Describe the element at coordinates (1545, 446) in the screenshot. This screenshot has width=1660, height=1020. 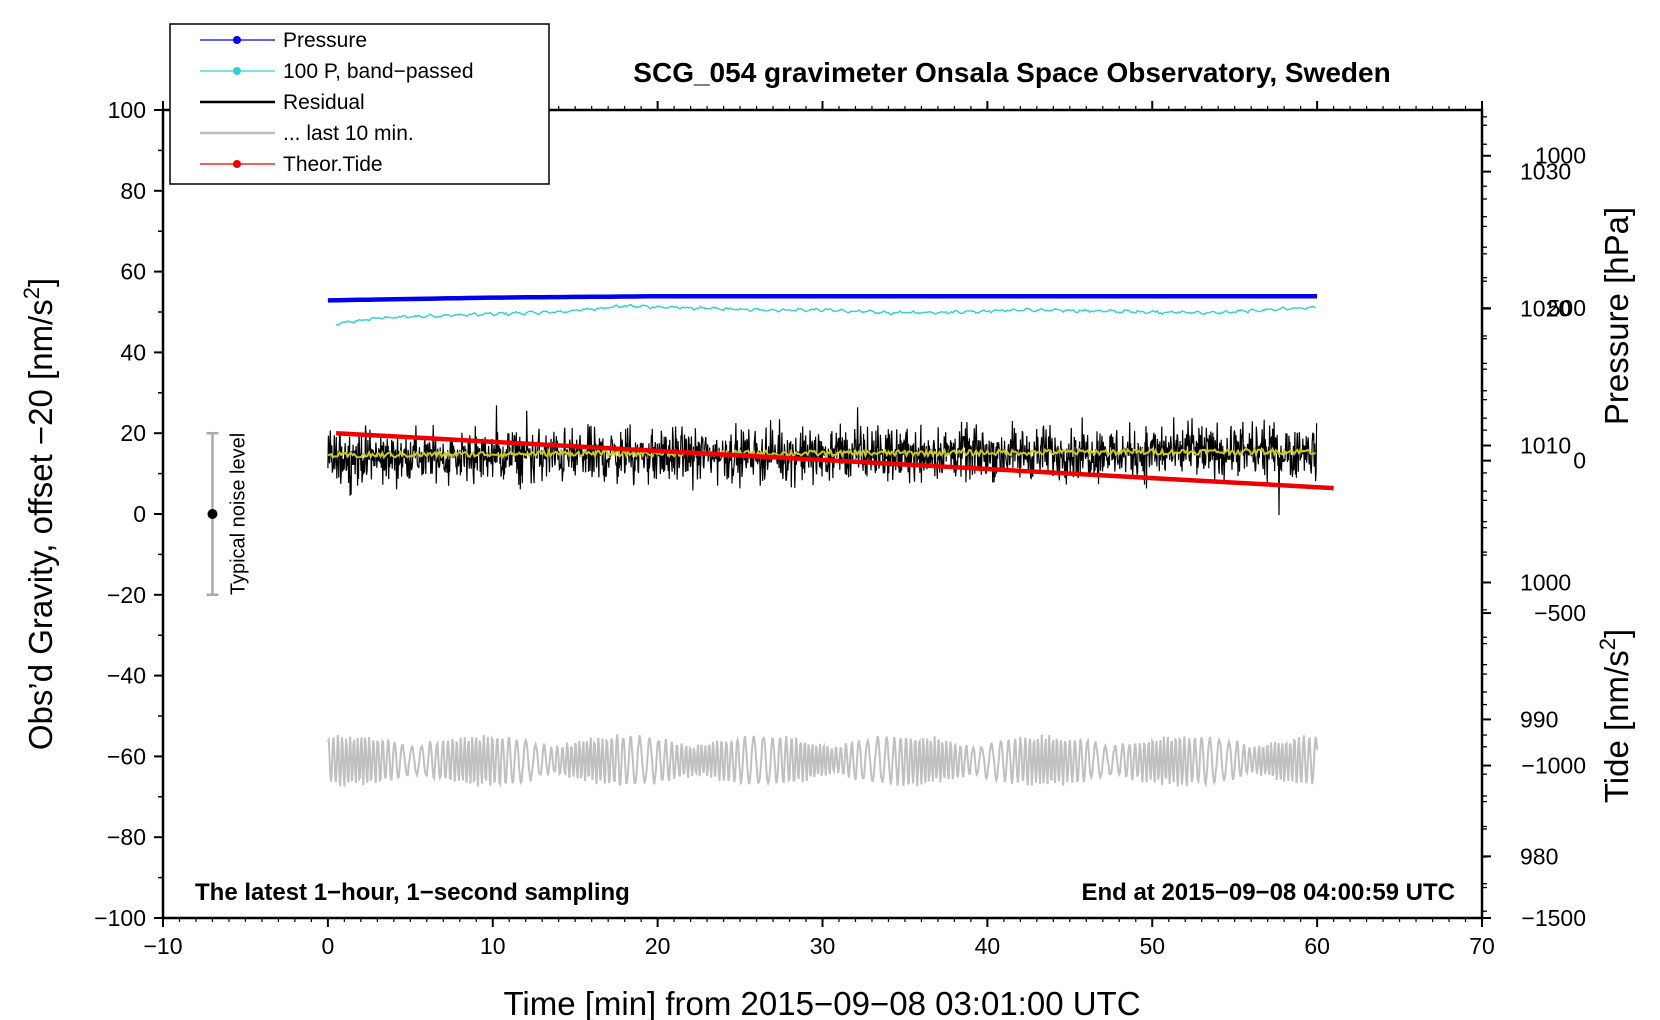
I see `pressure-tick-label: 1010` at that location.